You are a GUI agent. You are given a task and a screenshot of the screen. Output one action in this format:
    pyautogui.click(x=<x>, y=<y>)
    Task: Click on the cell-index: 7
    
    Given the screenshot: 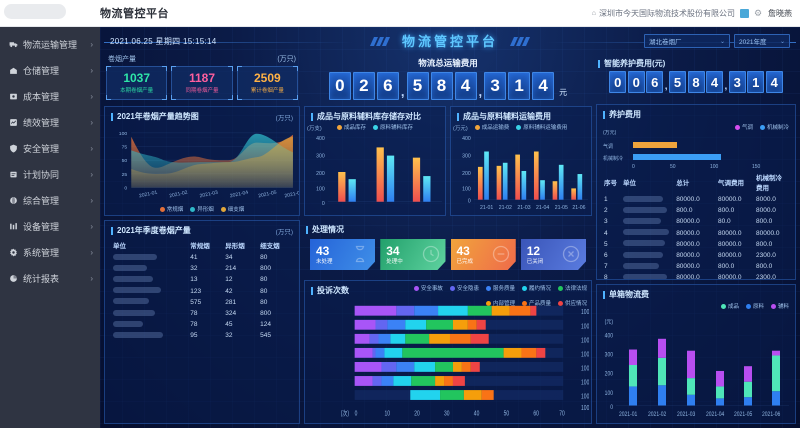 What is the action you would take?
    pyautogui.click(x=606, y=267)
    